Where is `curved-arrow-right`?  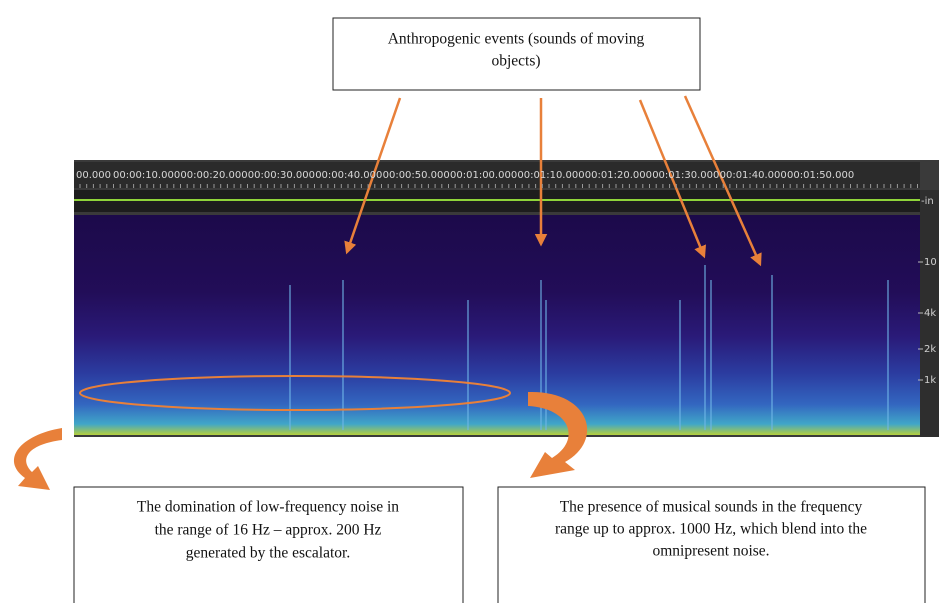
curved-arrow-right is located at coordinates (558, 434).